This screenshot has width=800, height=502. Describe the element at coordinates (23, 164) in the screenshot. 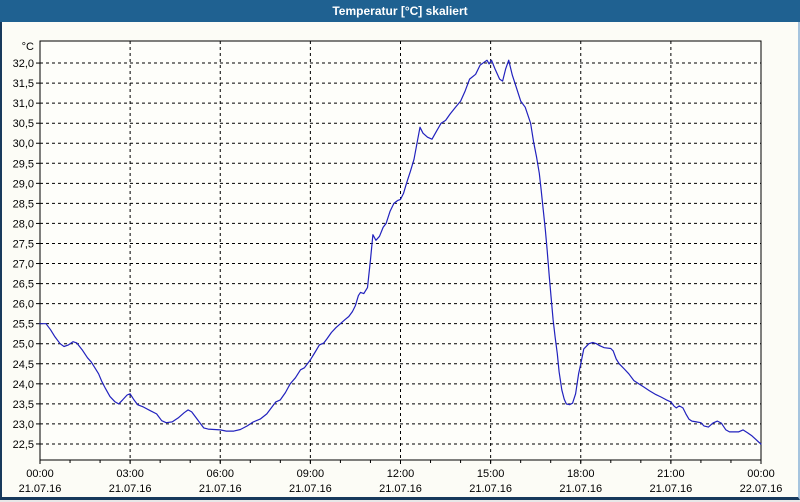

I see `y-tick-label: 29,5` at that location.